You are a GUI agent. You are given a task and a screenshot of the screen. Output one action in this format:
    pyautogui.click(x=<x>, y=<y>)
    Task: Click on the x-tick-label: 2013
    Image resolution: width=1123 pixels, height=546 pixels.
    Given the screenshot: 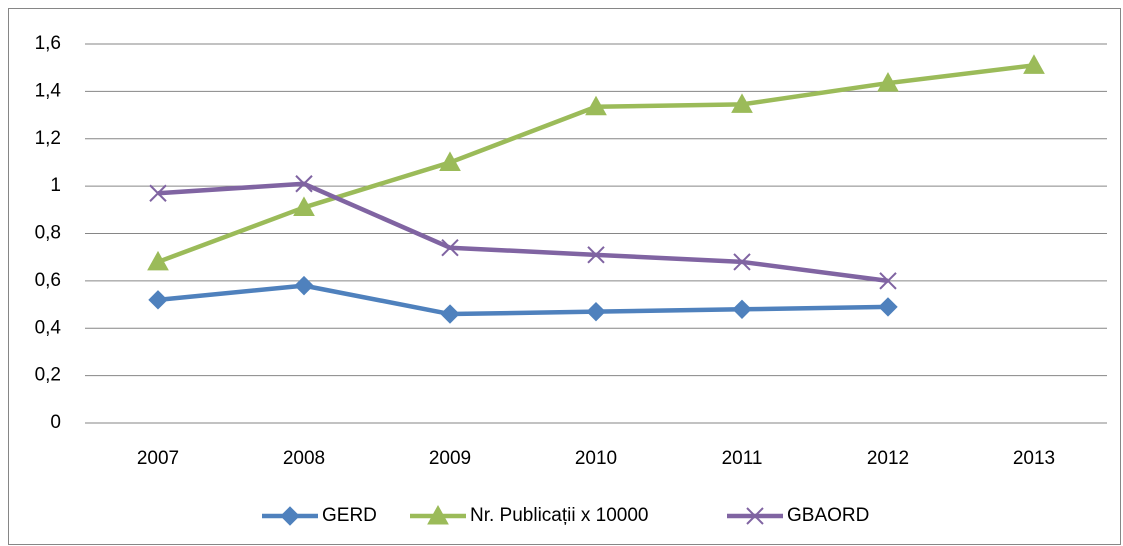 What is the action you would take?
    pyautogui.click(x=1034, y=458)
    